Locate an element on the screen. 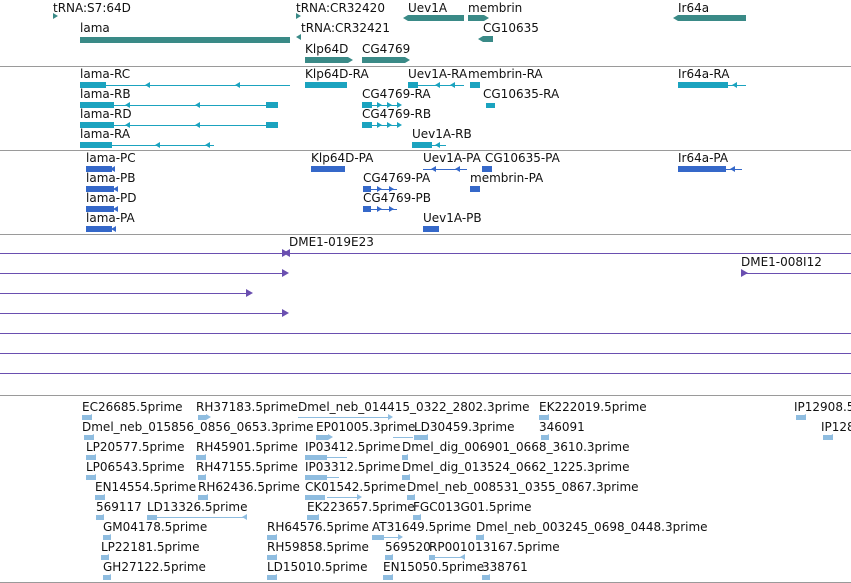  mrna-label: CG4769-RB is located at coordinates (397, 114).